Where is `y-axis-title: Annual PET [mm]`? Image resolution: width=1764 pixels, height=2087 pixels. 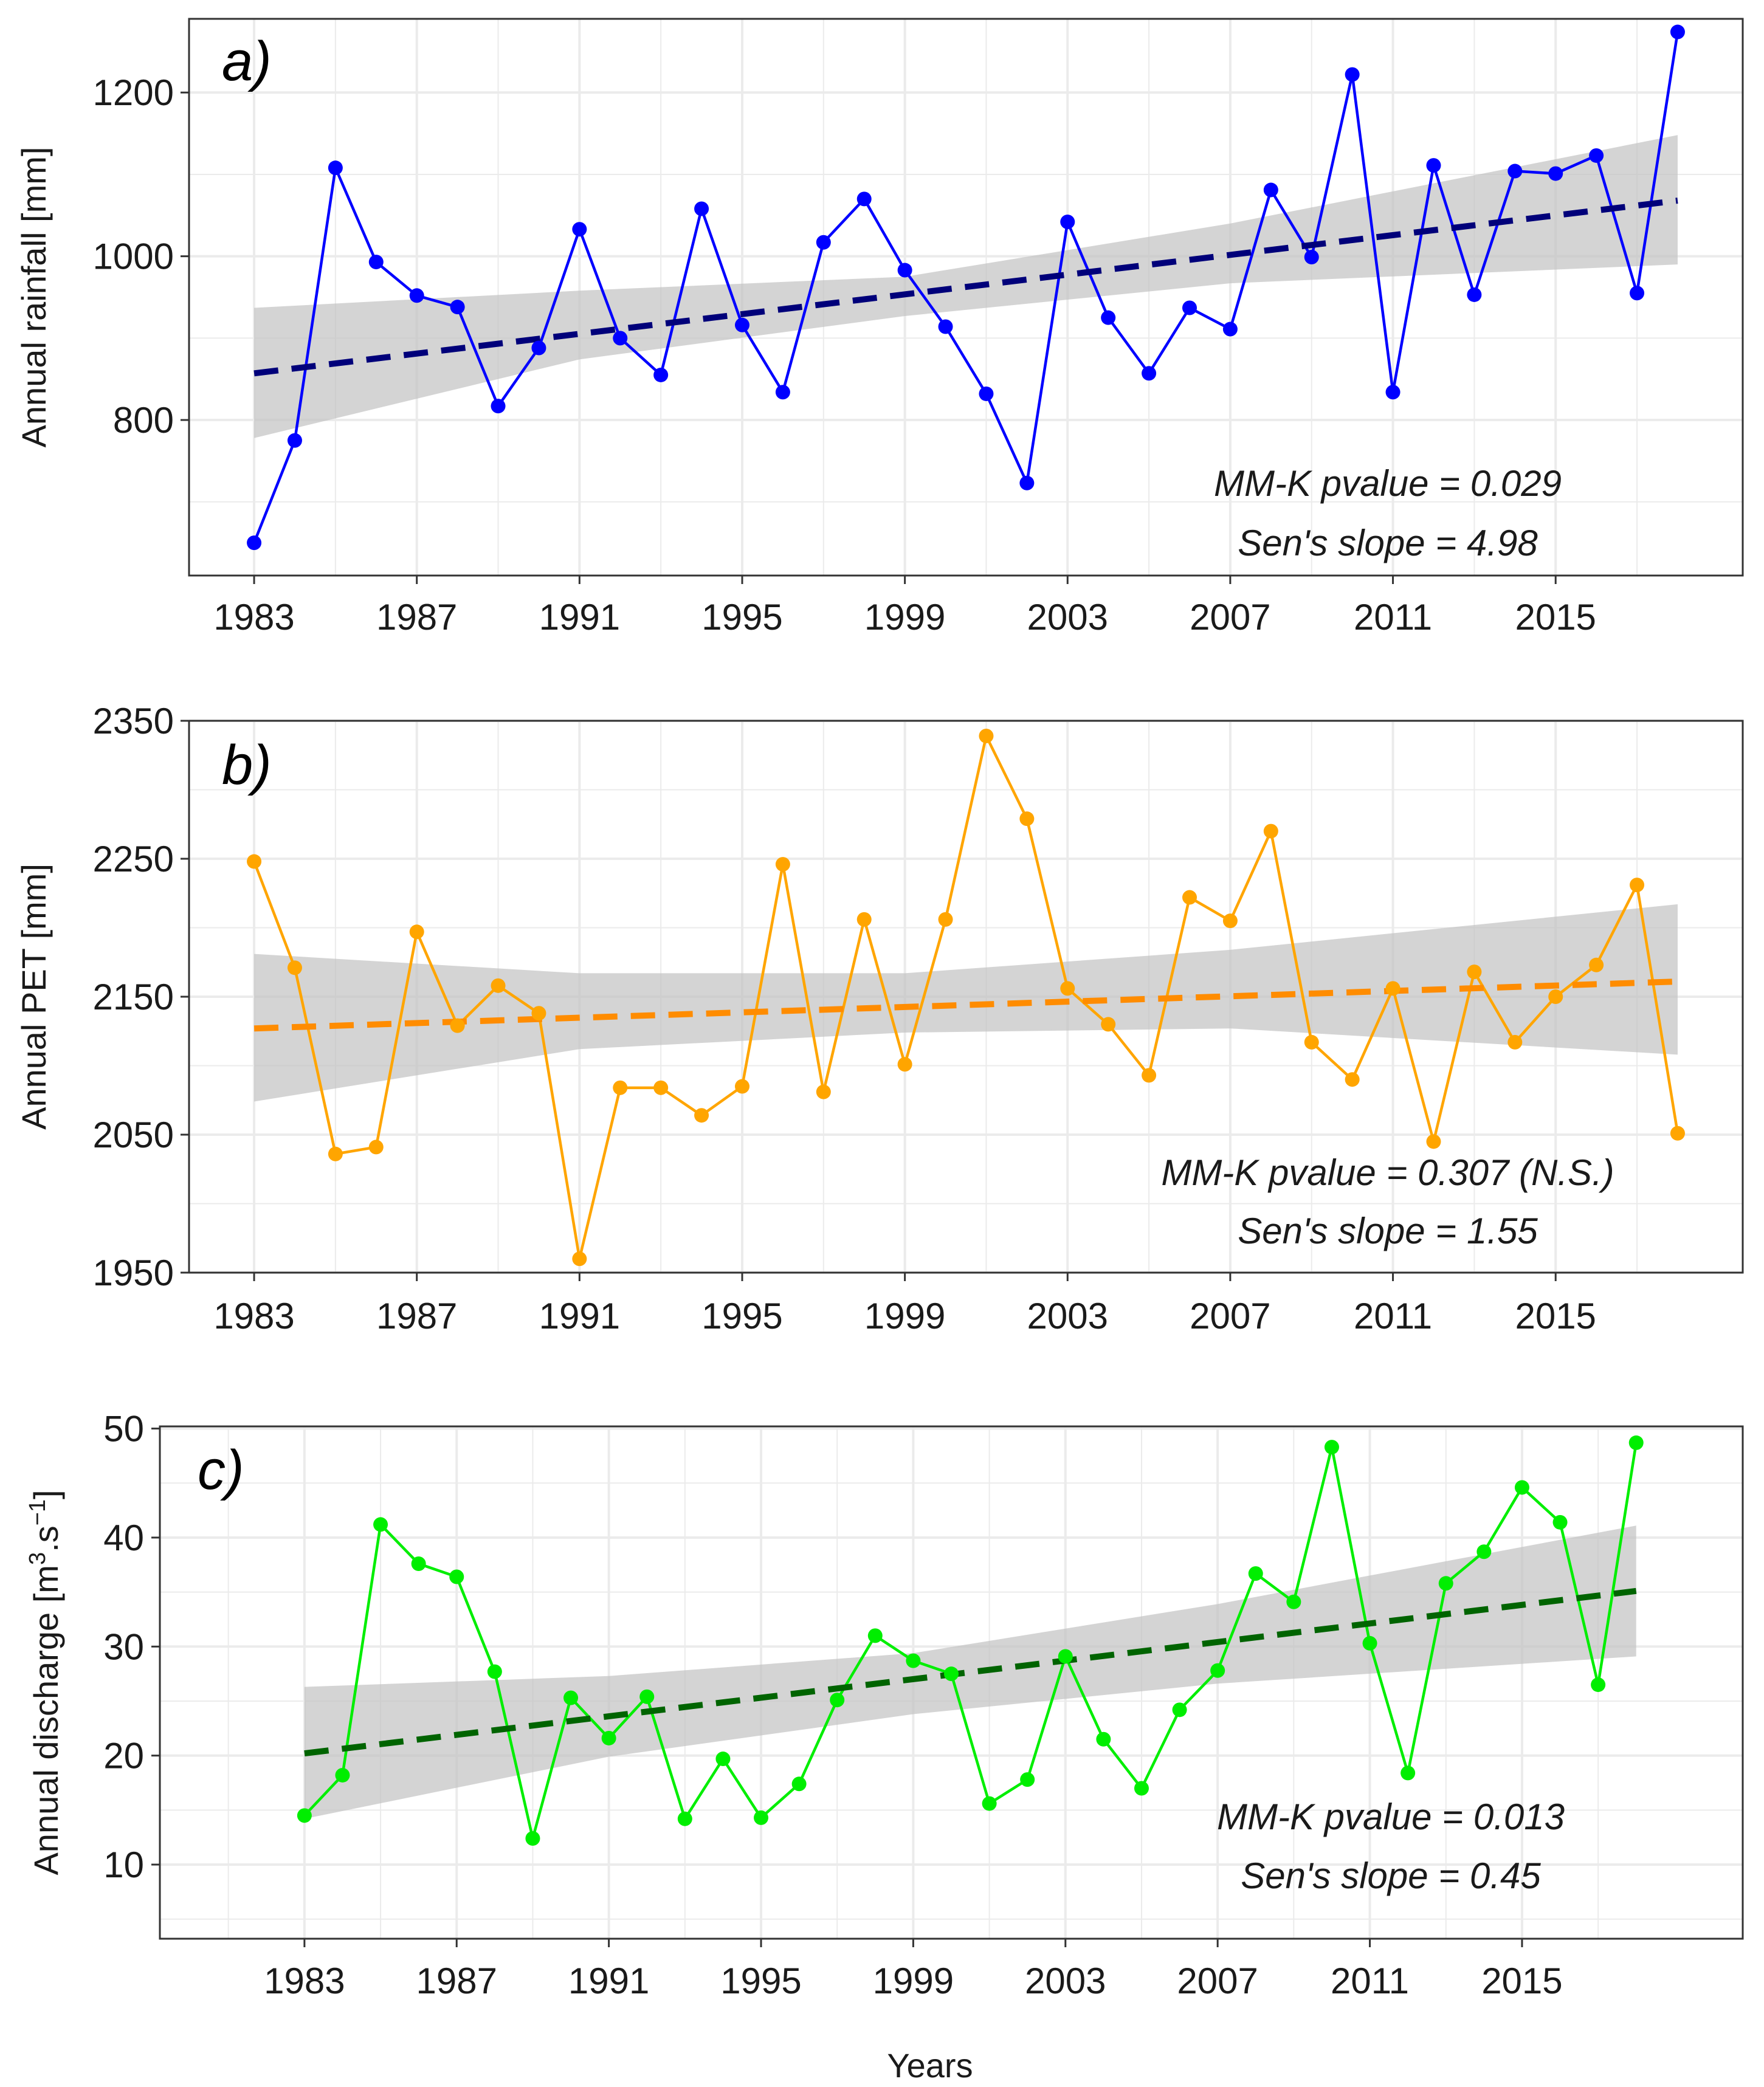
y-axis-title: Annual PET [mm] is located at coordinates (34, 997).